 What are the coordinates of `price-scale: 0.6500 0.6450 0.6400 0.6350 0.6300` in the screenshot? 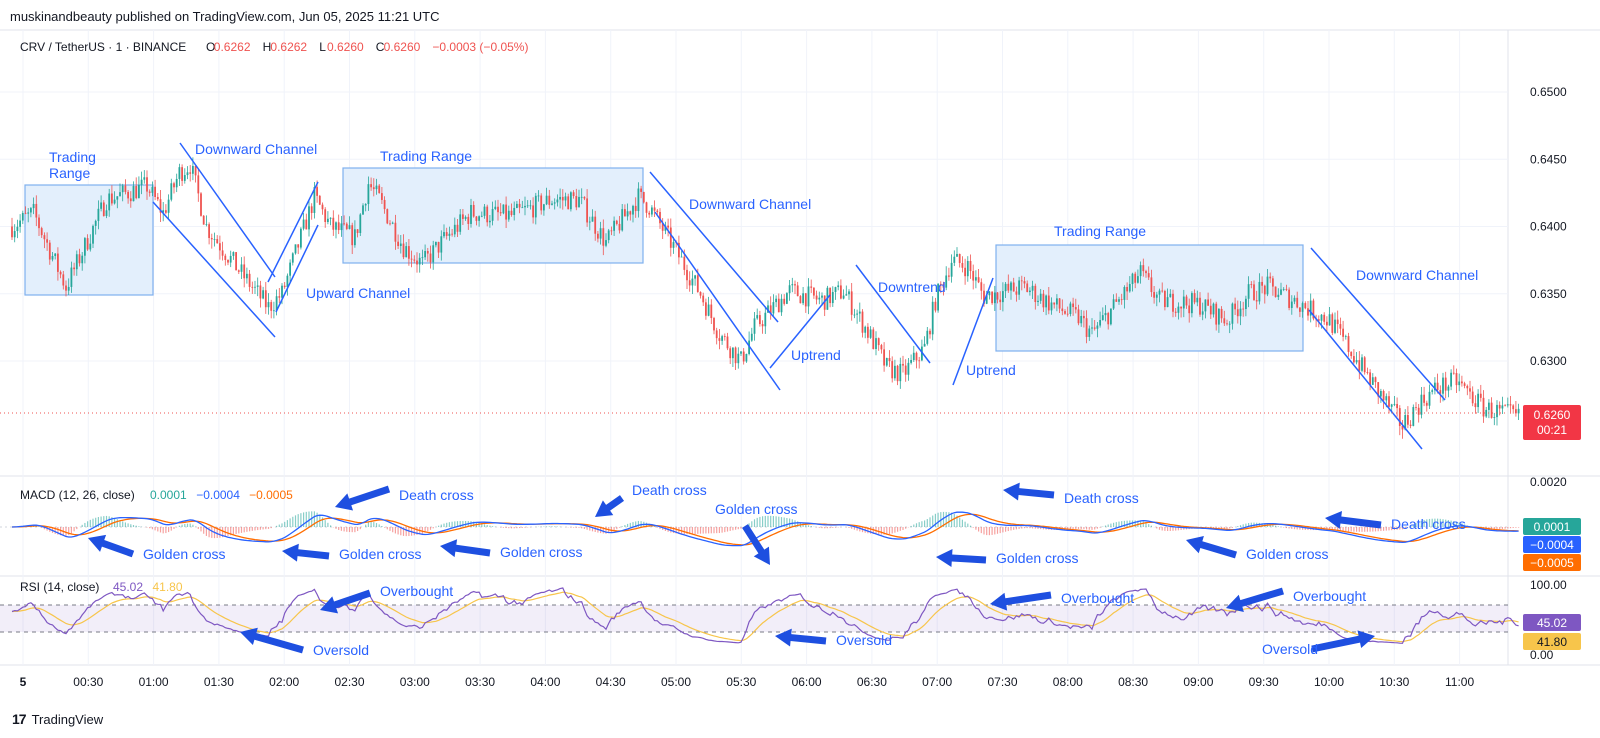 It's located at (1548, 226).